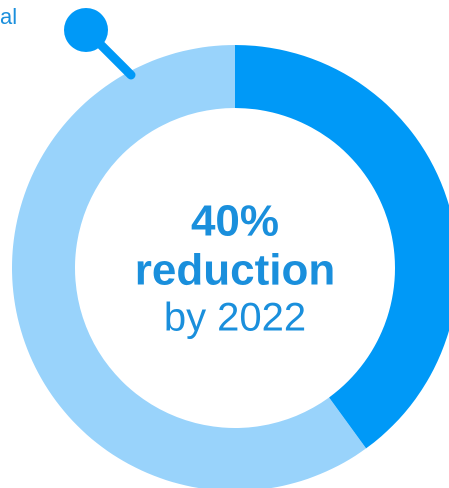  Describe the element at coordinates (235, 316) in the screenshot. I see `year-label: by 2022` at that location.